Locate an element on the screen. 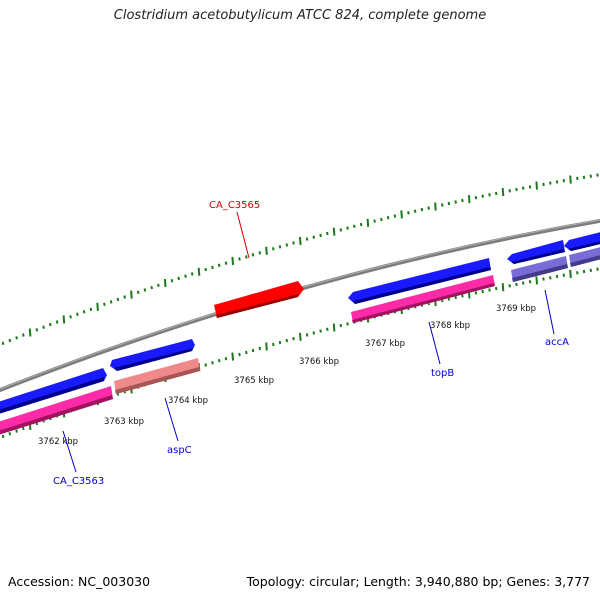 This screenshot has width=600, height=600. cds-highlight is located at coordinates (259, 299).